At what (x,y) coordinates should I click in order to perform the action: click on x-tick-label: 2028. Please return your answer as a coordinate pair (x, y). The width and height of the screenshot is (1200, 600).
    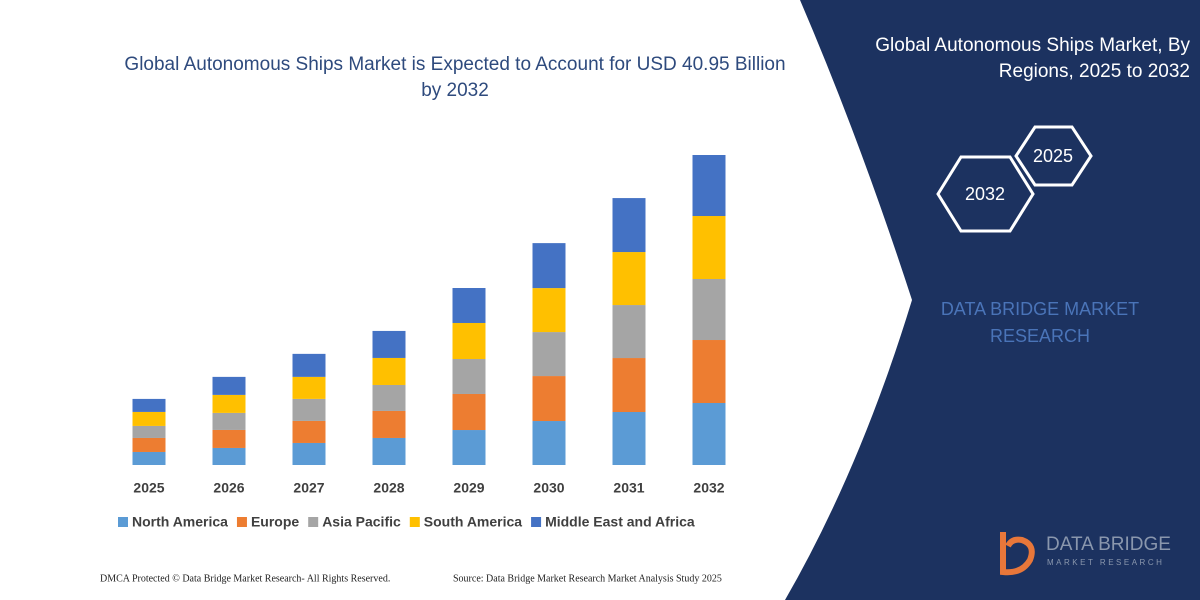
    Looking at the image, I should click on (388, 488).